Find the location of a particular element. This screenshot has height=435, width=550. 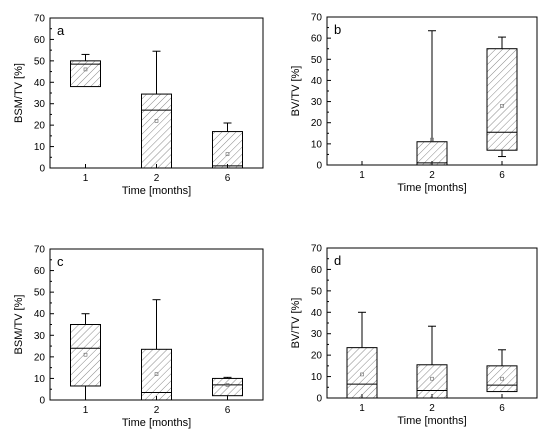

panel-label: a is located at coordinates (61, 30).